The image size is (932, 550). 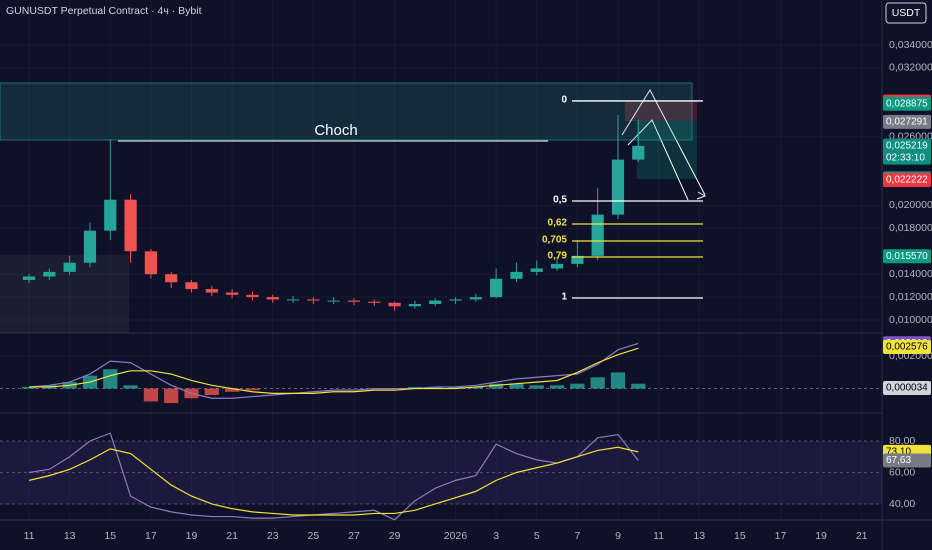 What do you see at coordinates (456, 536) in the screenshot?
I see `x-tick-label: 2026` at bounding box center [456, 536].